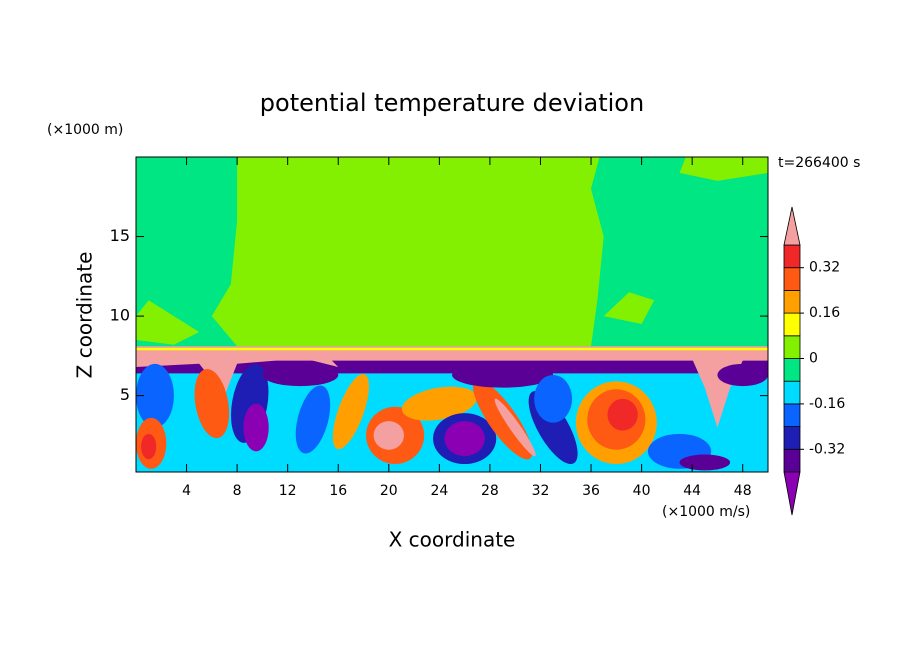 The height and width of the screenshot is (658, 904). Describe the element at coordinates (819, 163) in the screenshot. I see `annotation: t=266400 s` at that location.